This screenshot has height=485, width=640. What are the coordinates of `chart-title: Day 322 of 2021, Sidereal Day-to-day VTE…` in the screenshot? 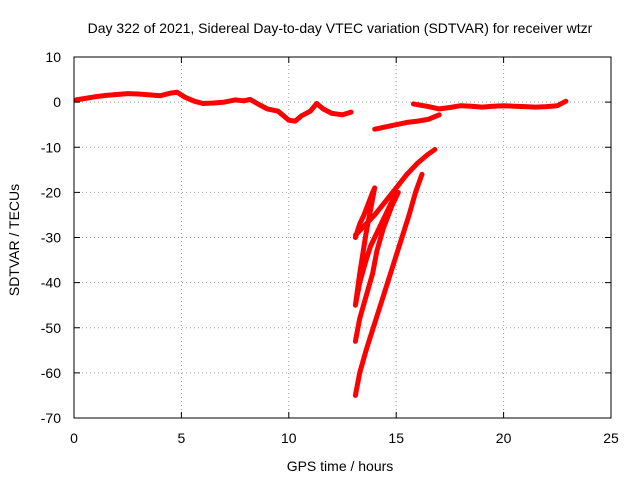 It's located at (340, 28).